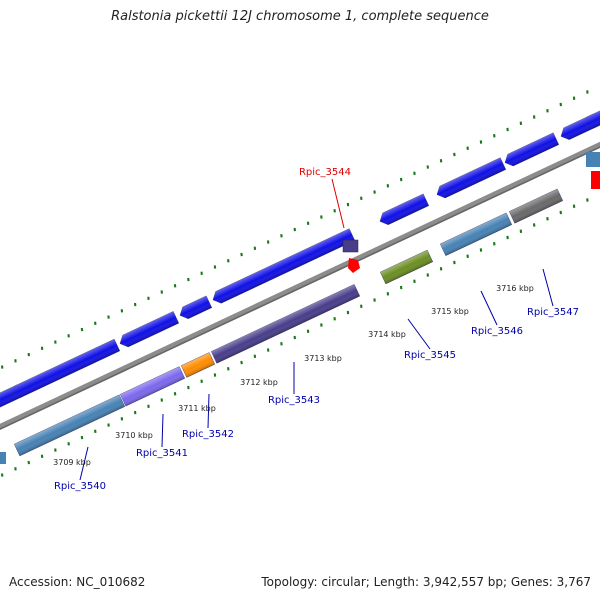  I want to click on tick-label-3: 3712 kbp, so click(259, 382).